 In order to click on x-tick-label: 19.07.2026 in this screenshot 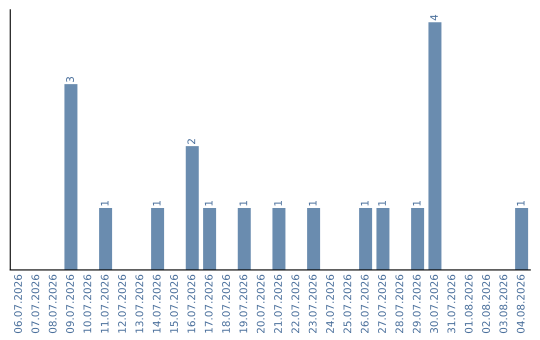, I will do `click(243, 303)`.